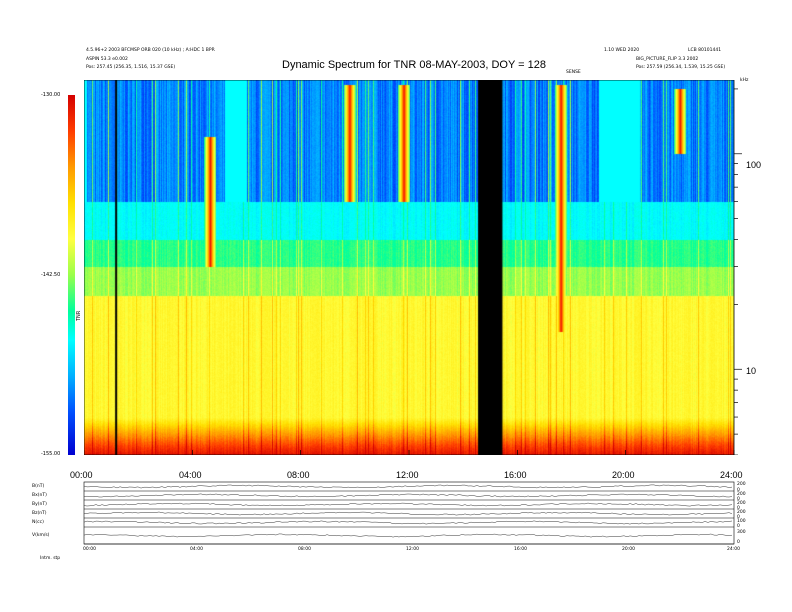  I want to click on hk-label: Bz(nT), so click(39, 513).